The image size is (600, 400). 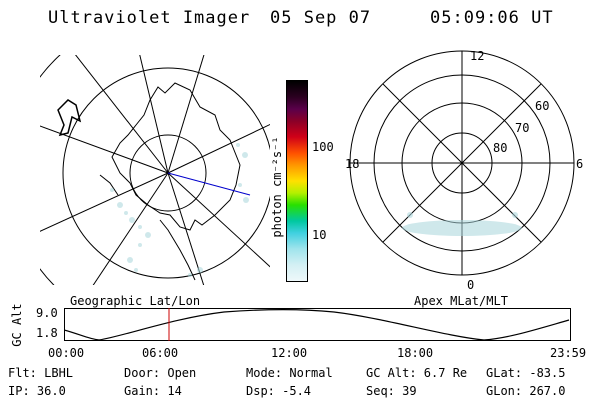 I want to click on colorbar-unit-label: photon cm⁻²s⁻¹, so click(x=277, y=187).